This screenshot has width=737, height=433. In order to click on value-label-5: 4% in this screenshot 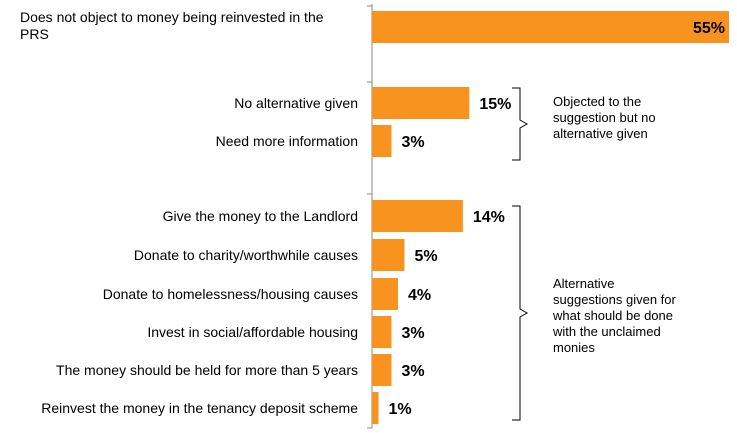, I will do `click(419, 295)`.